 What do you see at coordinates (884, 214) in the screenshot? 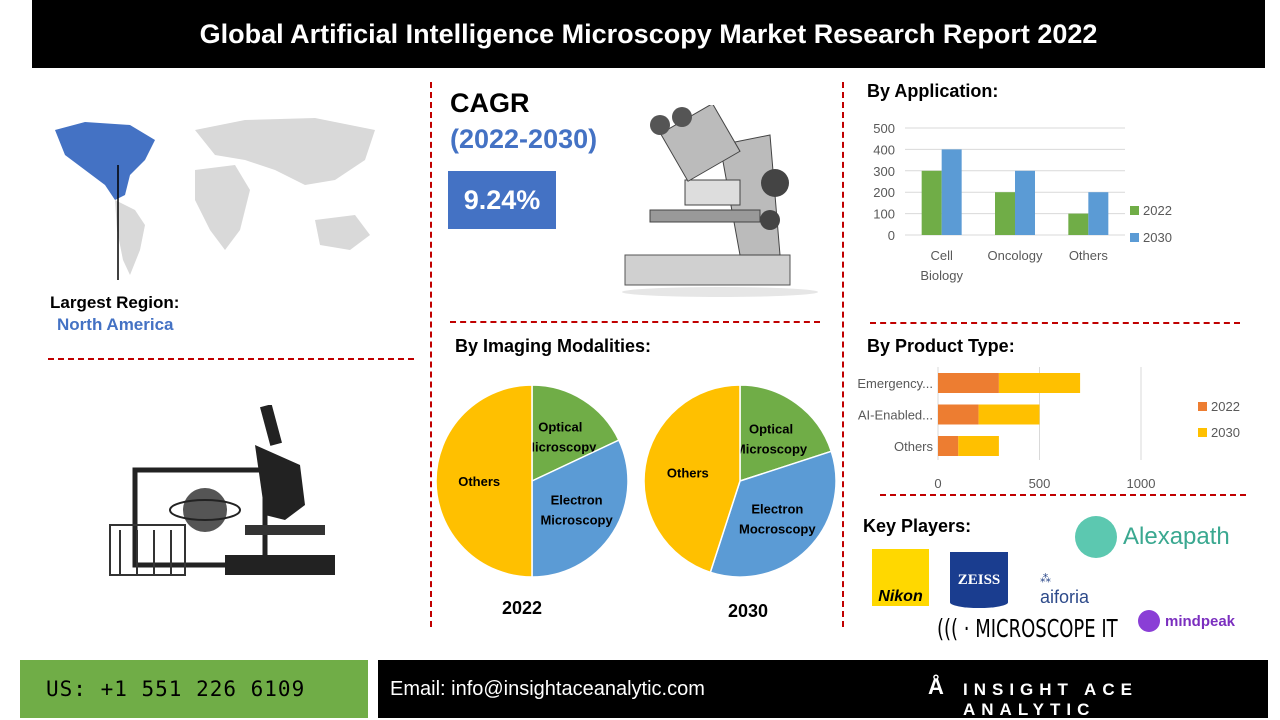
I see `y-tick-label: 100` at bounding box center [884, 214].